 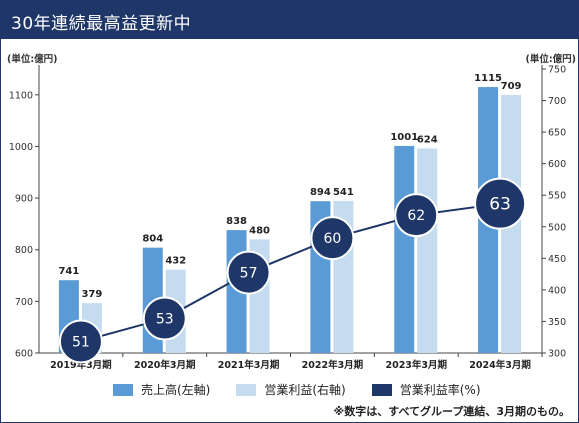 I want to click on x-tick-label-3: 2022年3月期, so click(x=333, y=365).